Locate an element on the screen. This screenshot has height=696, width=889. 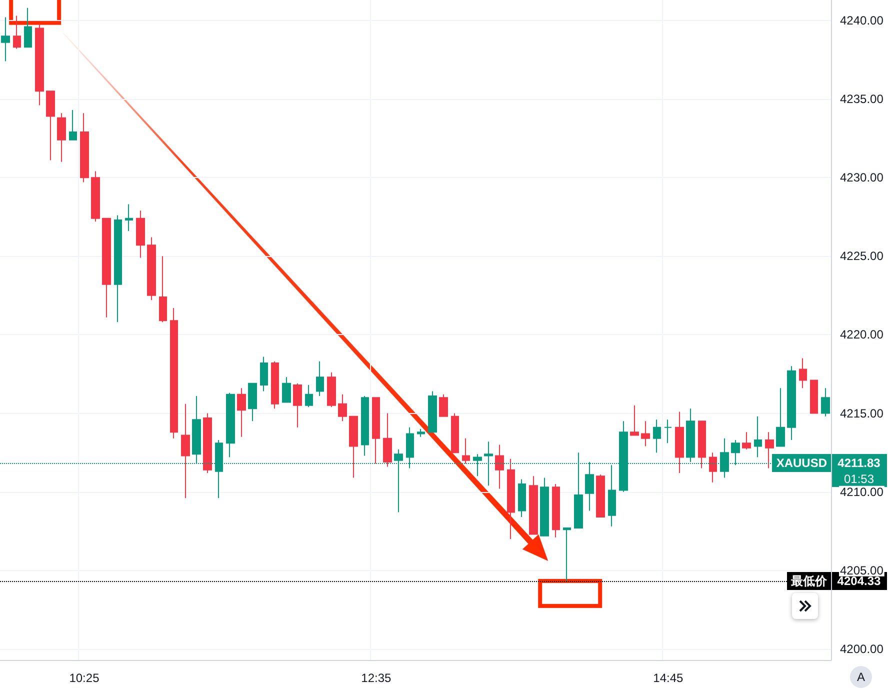
x-tick-label: 14:45 is located at coordinates (668, 678).